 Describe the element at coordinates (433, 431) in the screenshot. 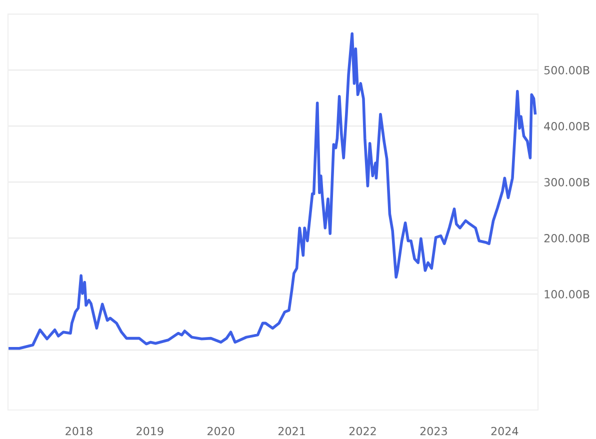

I see `x-tick-label: 2023` at that location.